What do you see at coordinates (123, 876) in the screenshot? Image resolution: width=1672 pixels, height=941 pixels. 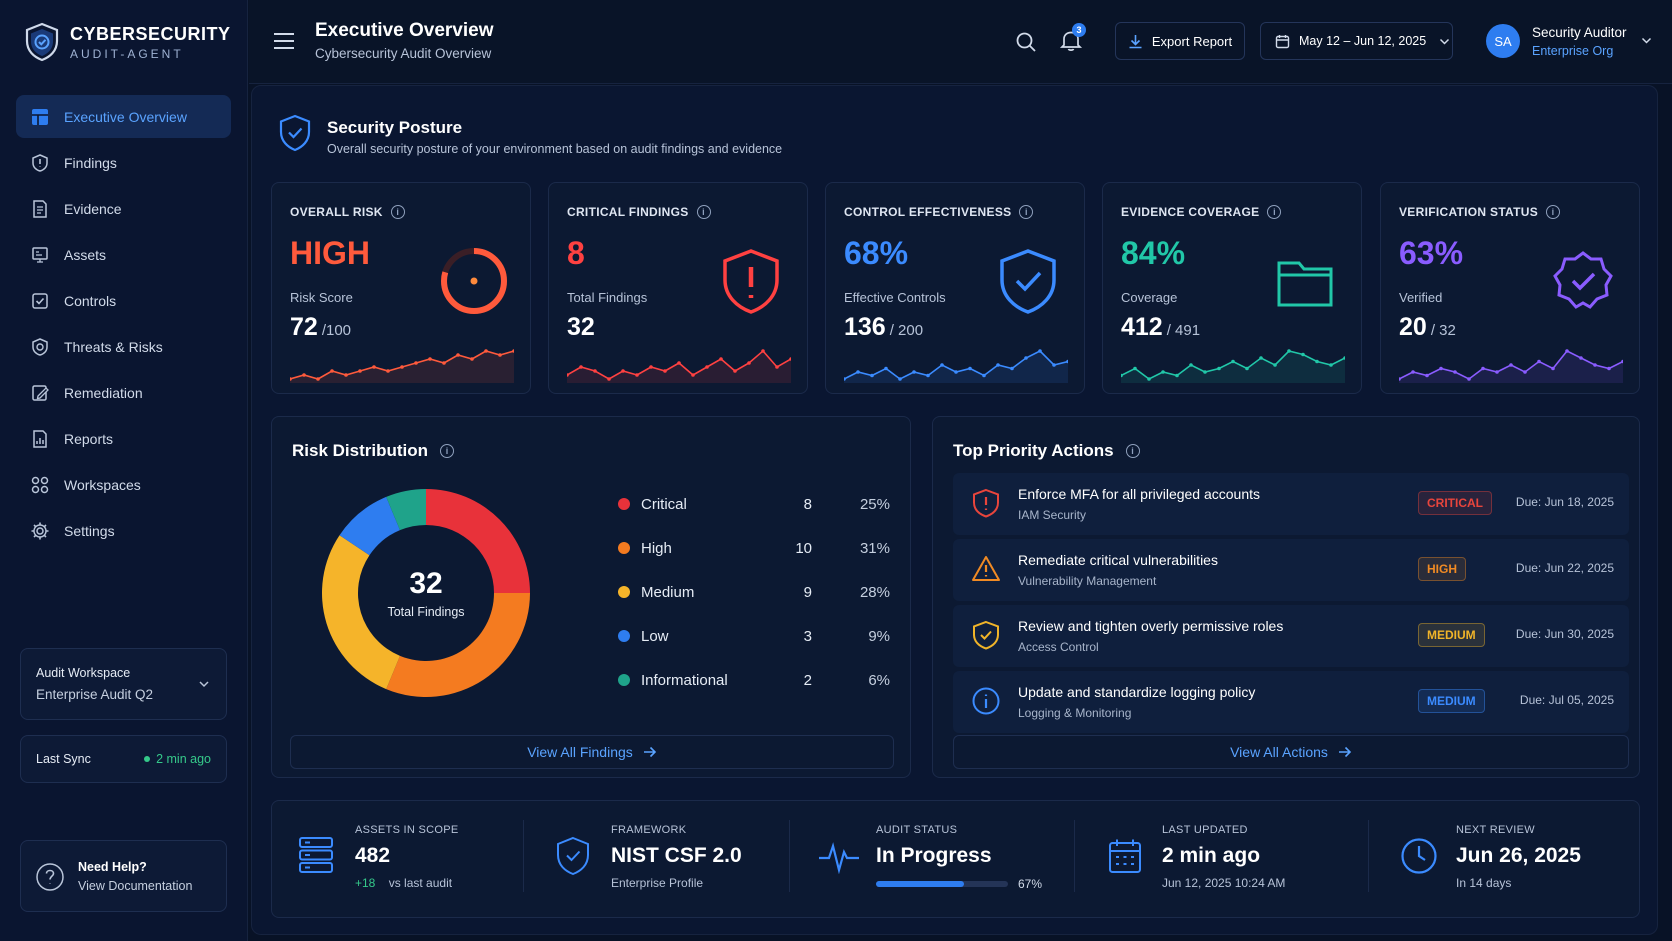 I see `help-card: Need Help? View Documentation` at bounding box center [123, 876].